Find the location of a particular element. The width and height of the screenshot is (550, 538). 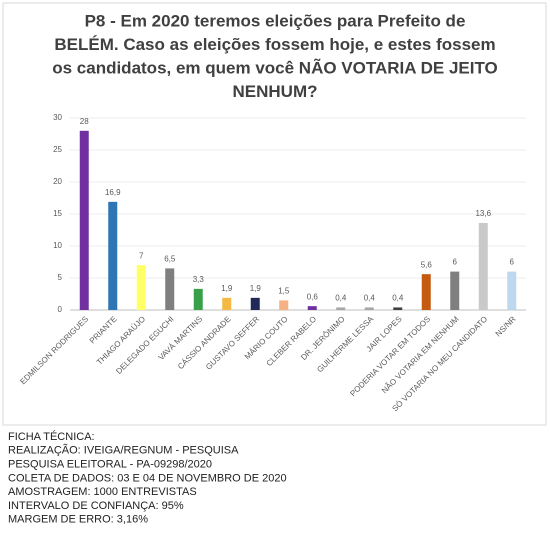

y-tick-label: 5 is located at coordinates (60, 277).